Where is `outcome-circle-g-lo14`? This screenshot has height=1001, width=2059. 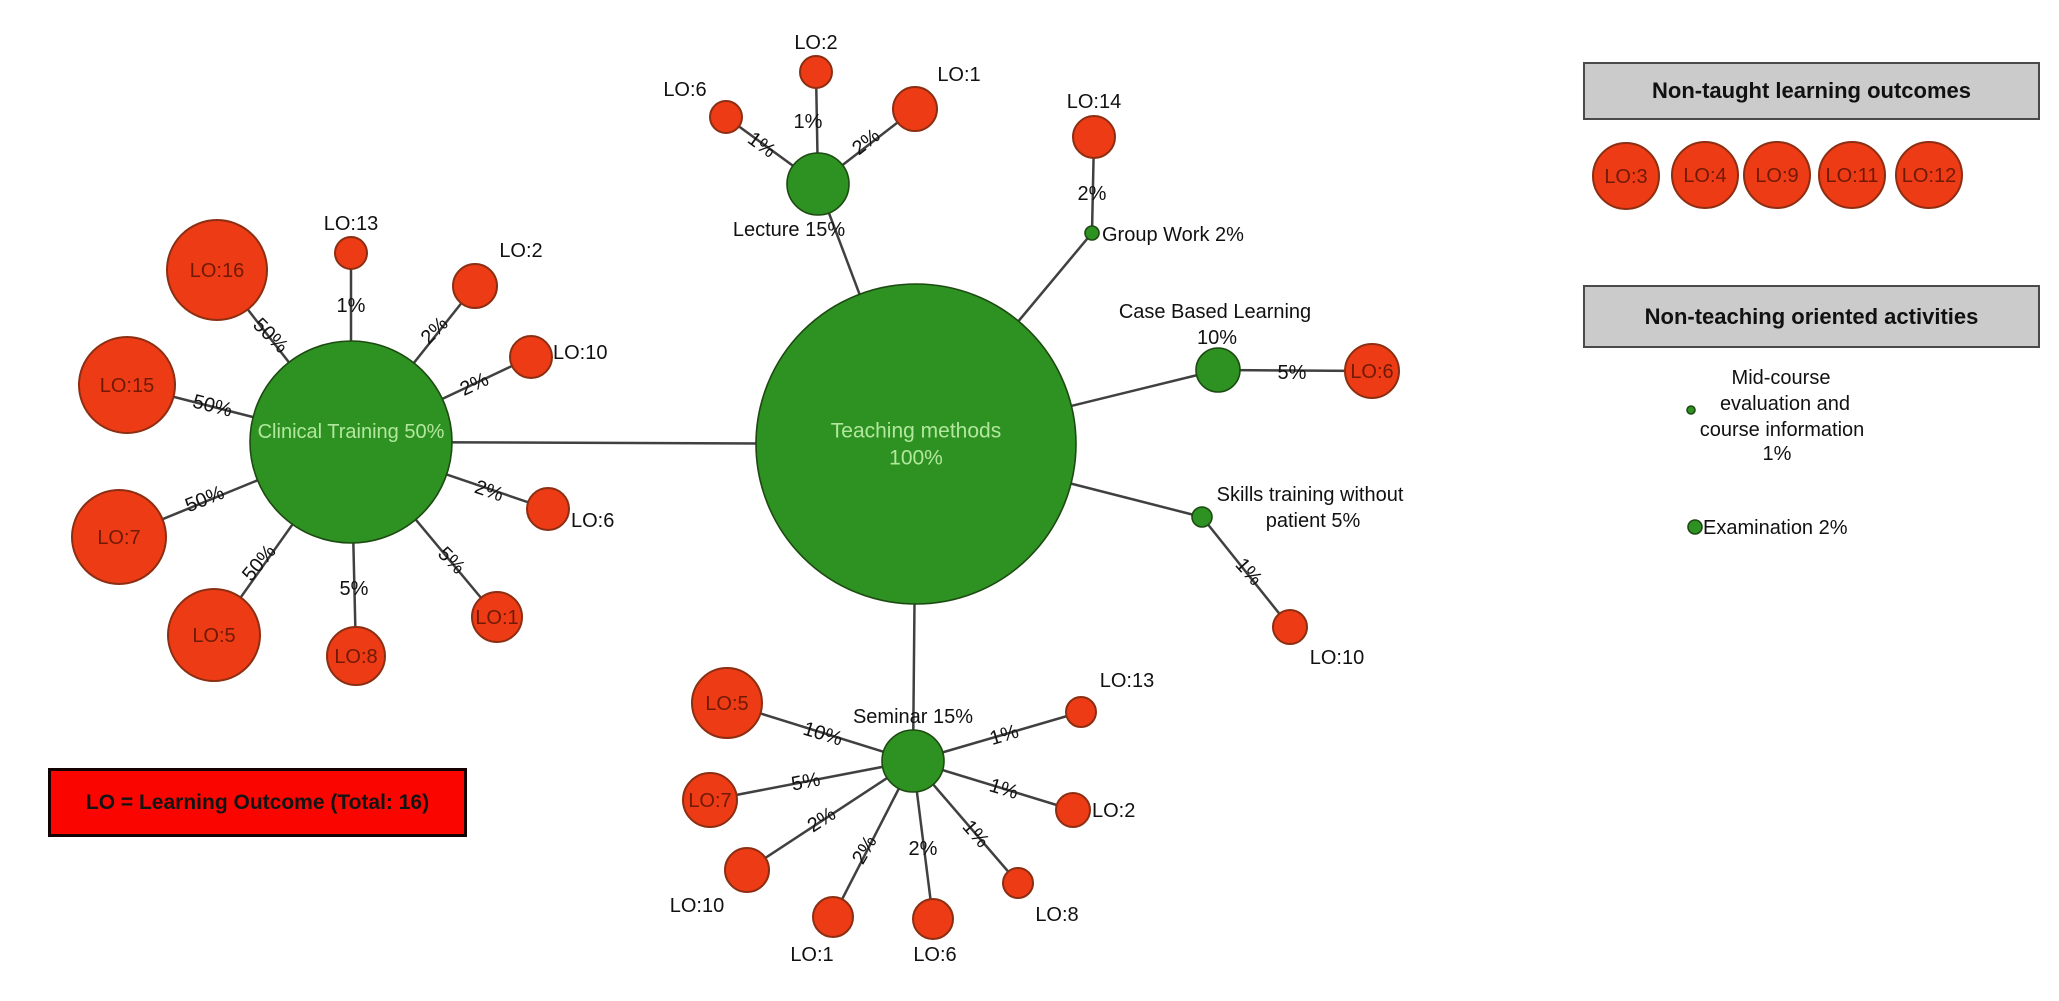 outcome-circle-g-lo14 is located at coordinates (1094, 137).